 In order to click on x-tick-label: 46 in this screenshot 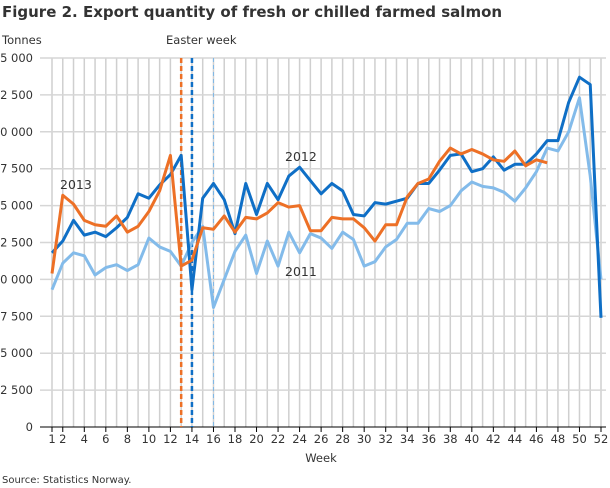, I will do `click(536, 439)`.